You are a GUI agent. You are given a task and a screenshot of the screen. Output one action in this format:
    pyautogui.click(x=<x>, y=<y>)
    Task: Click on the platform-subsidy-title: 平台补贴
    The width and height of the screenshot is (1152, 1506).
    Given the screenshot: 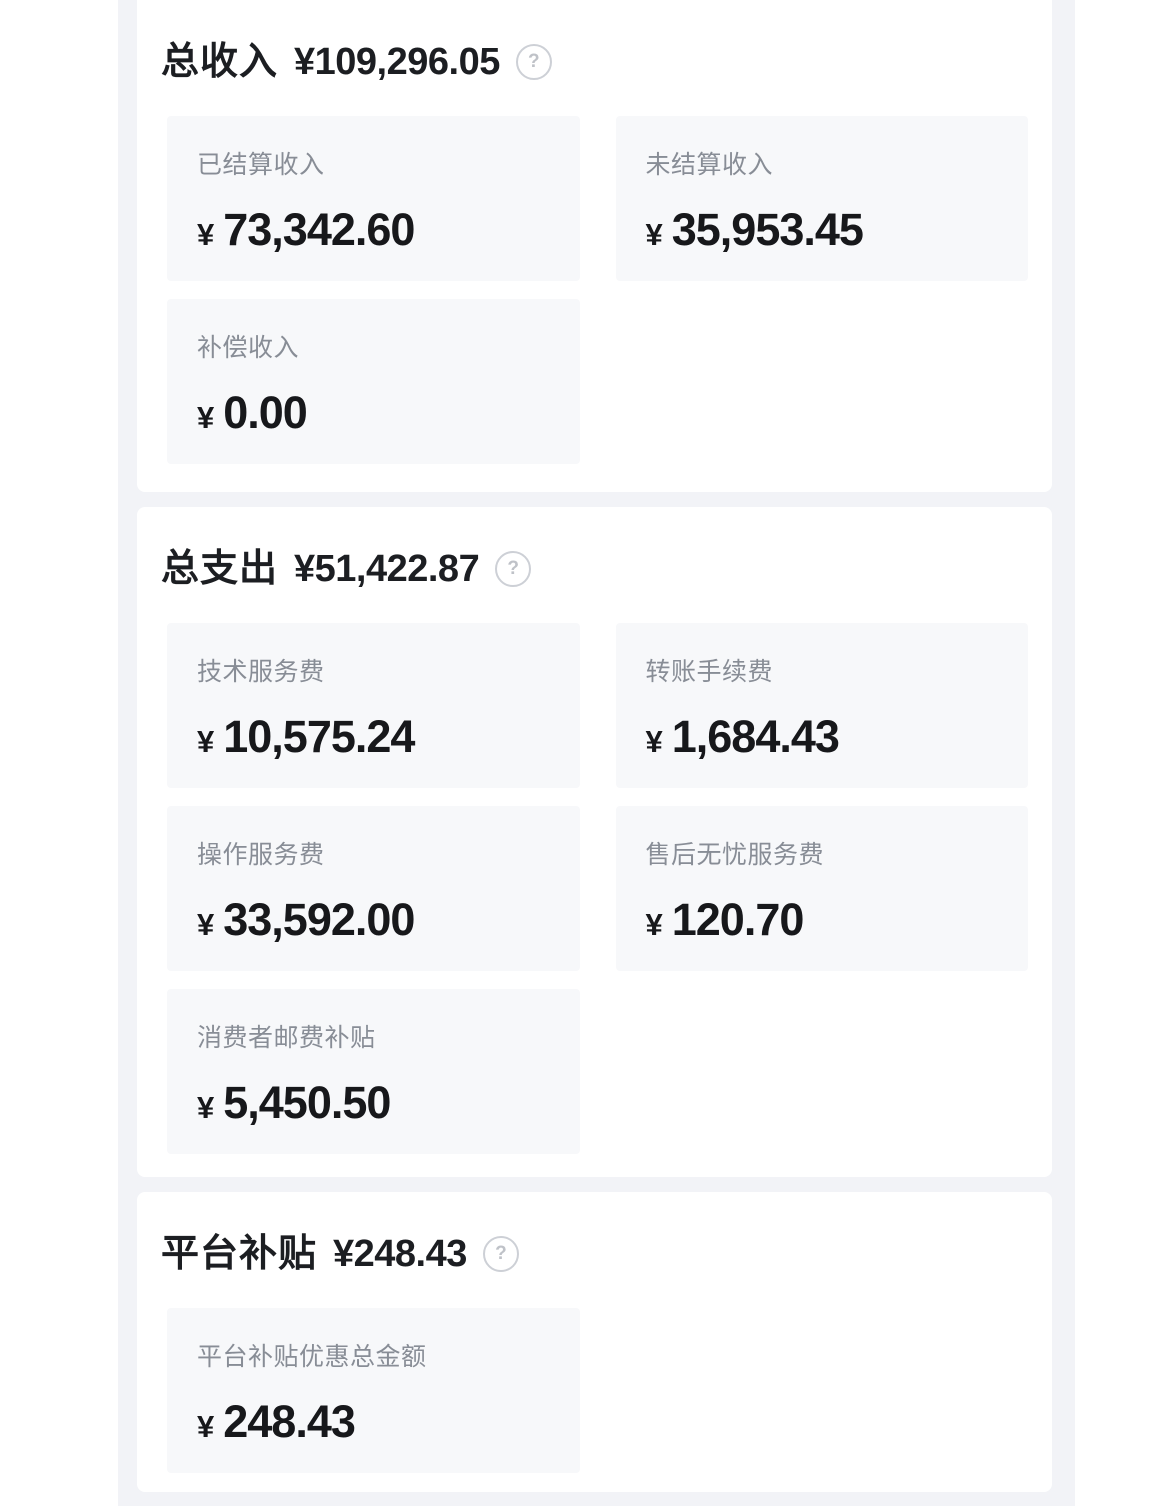 What is the action you would take?
    pyautogui.click(x=239, y=1254)
    